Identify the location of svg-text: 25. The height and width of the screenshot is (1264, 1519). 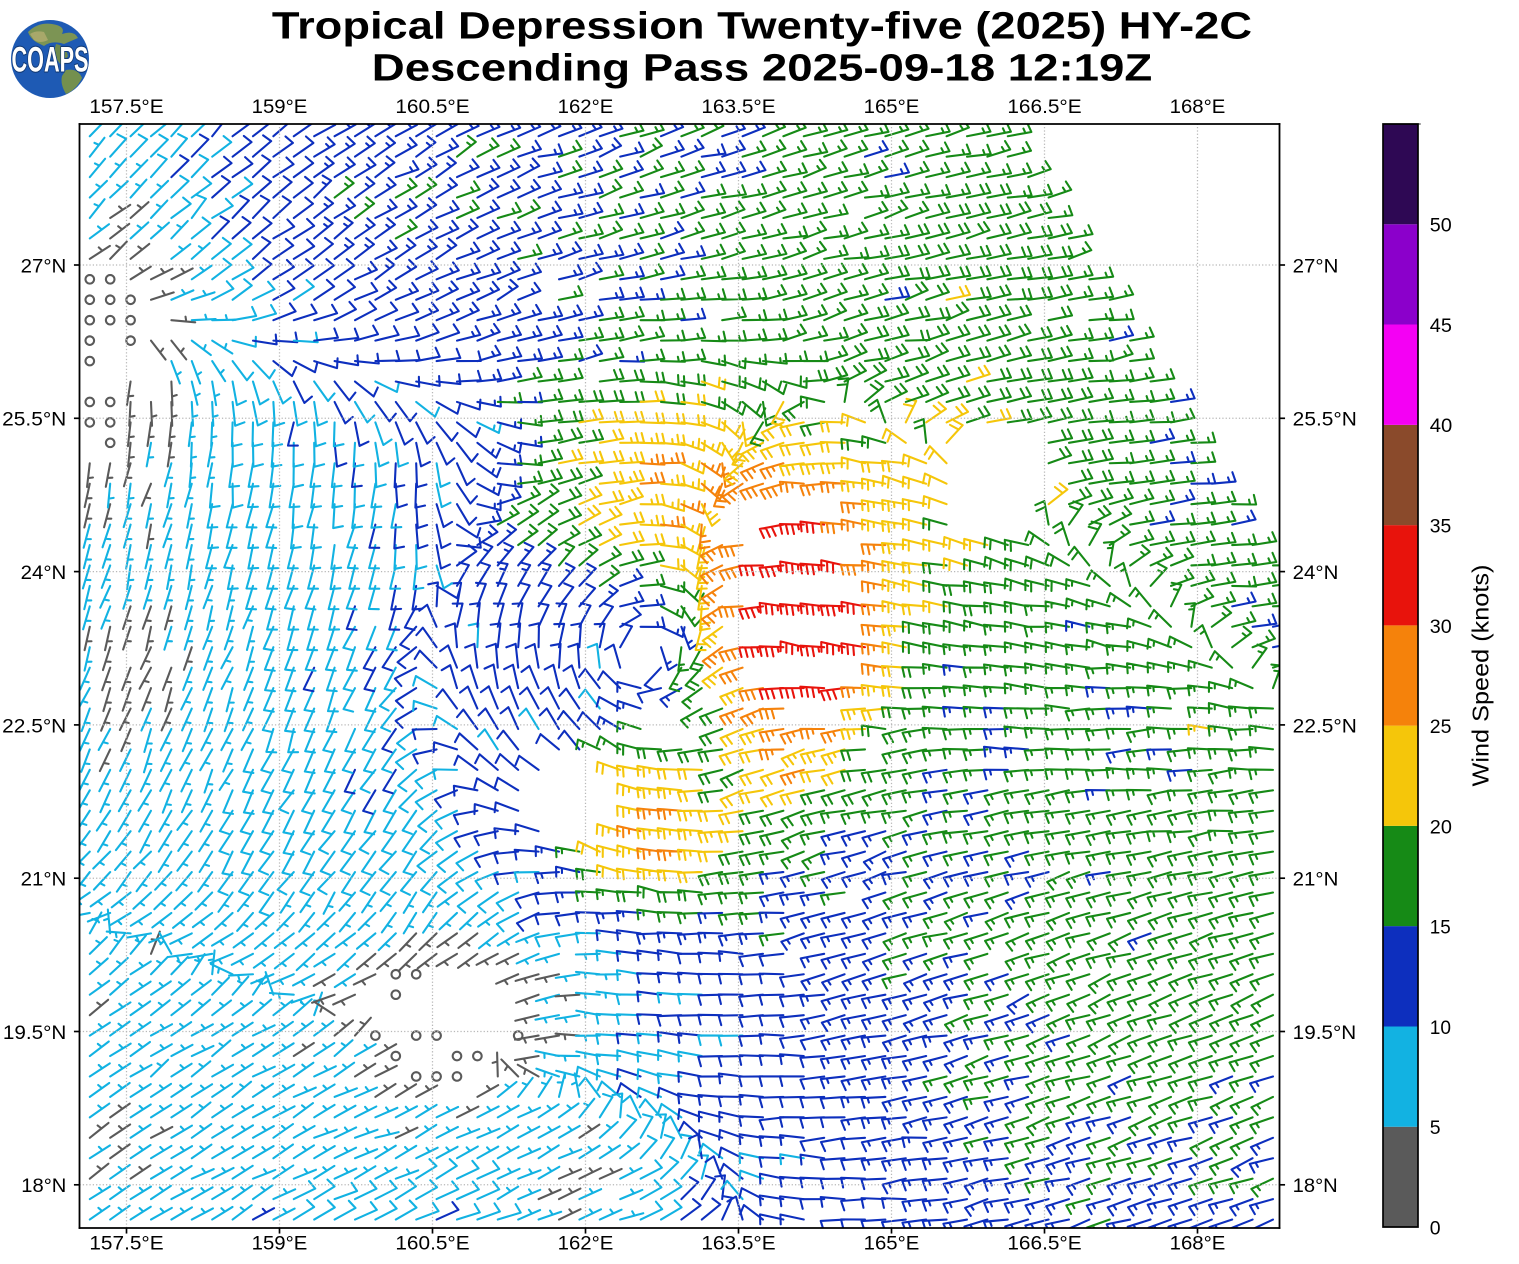
(1441, 727).